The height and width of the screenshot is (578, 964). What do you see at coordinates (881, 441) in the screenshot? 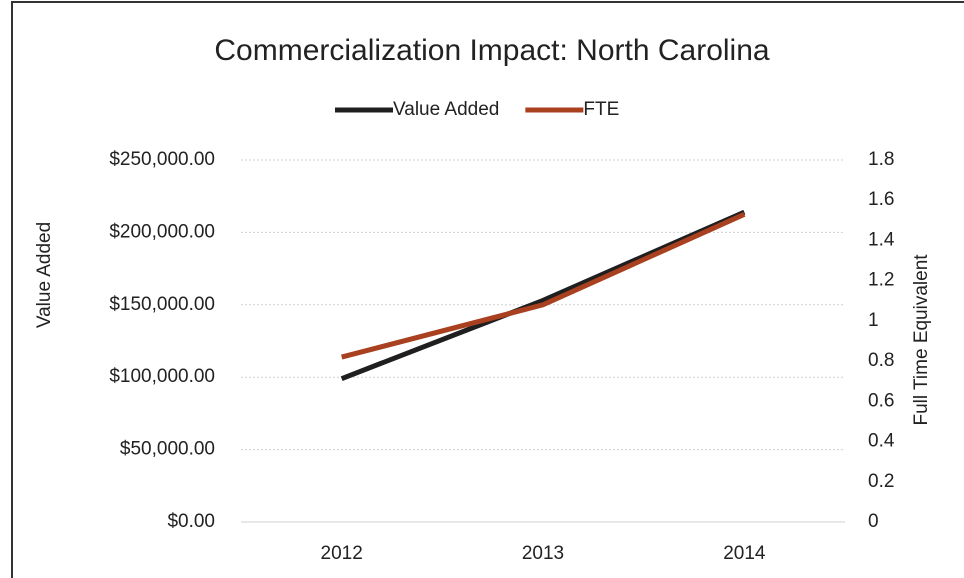
I see `y2-tick-label: 0.4` at bounding box center [881, 441].